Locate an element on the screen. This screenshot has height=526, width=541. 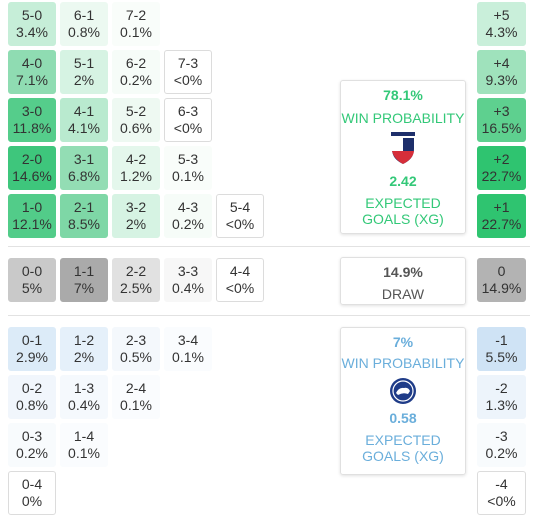
margin-cell-label: -4 is located at coordinates (501, 484).